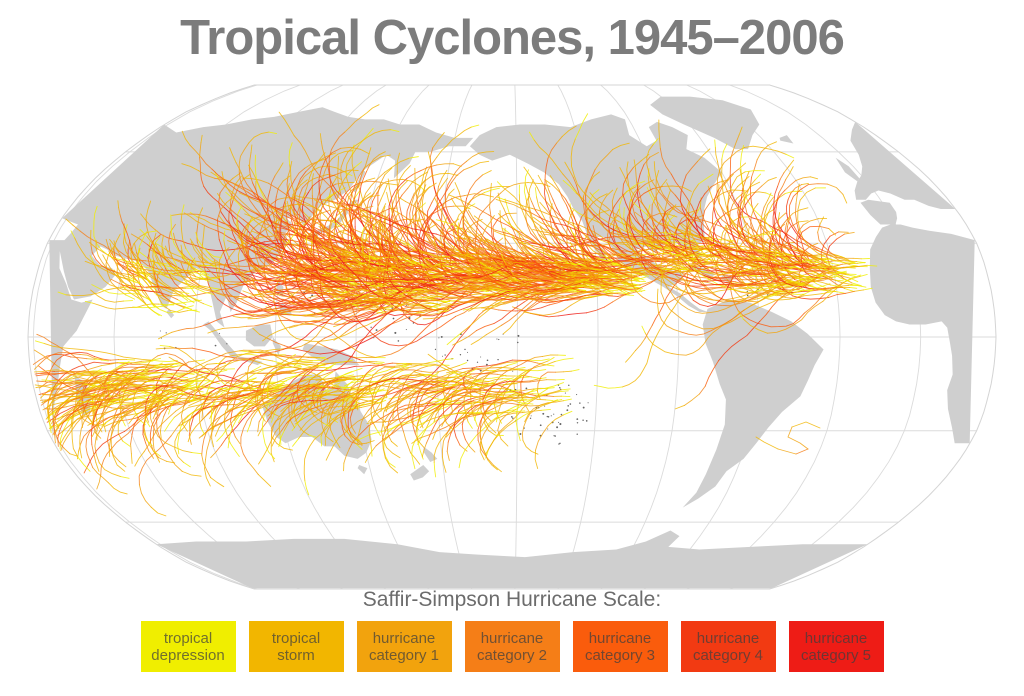 Image resolution: width=1024 pixels, height=696 pixels. I want to click on legend-item-category-4: hurricane category 4, so click(728, 646).